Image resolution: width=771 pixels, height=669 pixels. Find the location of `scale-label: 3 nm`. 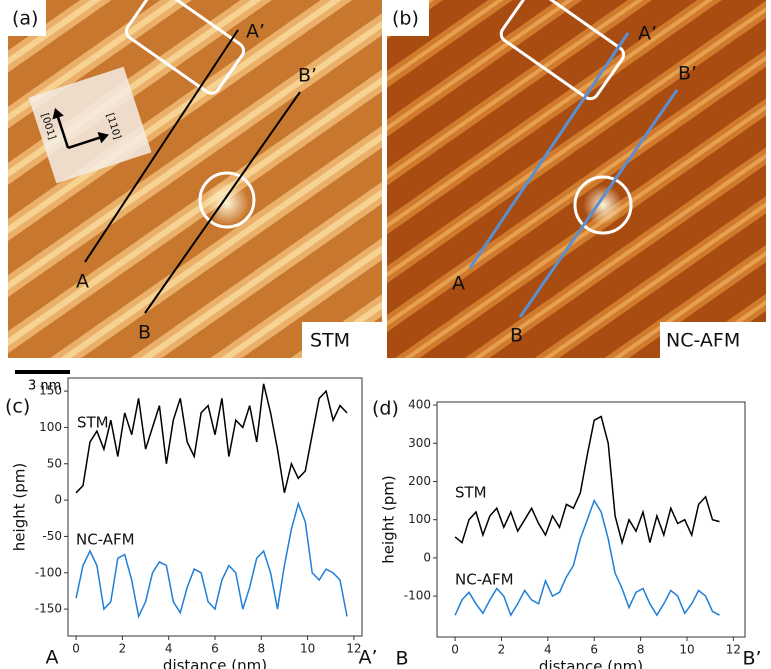

scale-label: 3 nm is located at coordinates (44, 386).